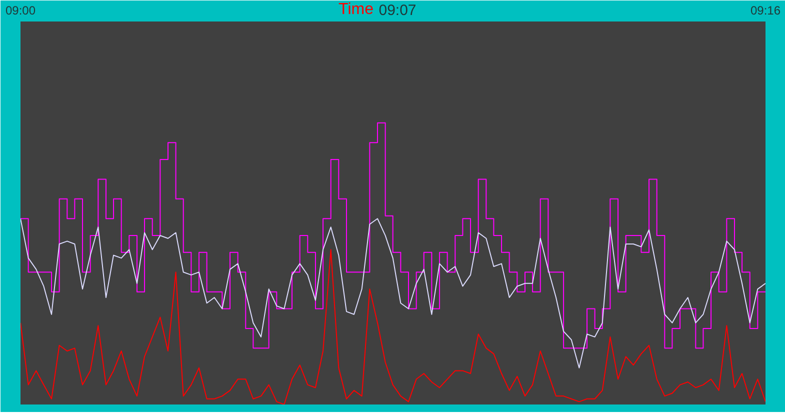  What do you see at coordinates (765, 11) in the screenshot?
I see `x-tick-label: 09:16` at bounding box center [765, 11].